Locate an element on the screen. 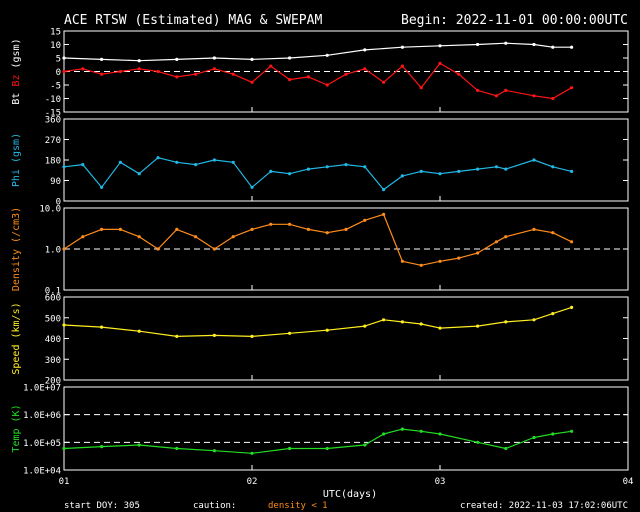 This screenshot has width=640, height=512. series-line-bz is located at coordinates (317, 81).